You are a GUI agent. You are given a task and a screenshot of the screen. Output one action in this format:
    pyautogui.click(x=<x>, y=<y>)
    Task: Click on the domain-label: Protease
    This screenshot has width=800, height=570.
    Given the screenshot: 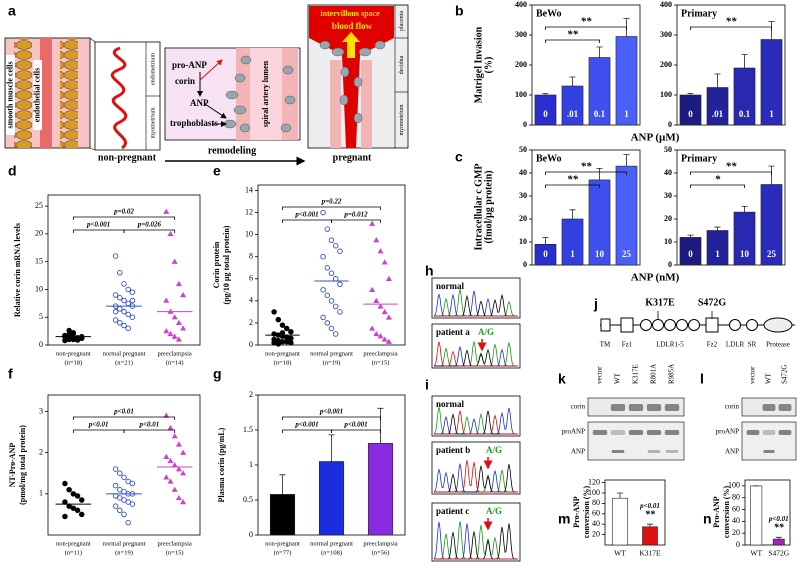 What is the action you would take?
    pyautogui.click(x=778, y=345)
    